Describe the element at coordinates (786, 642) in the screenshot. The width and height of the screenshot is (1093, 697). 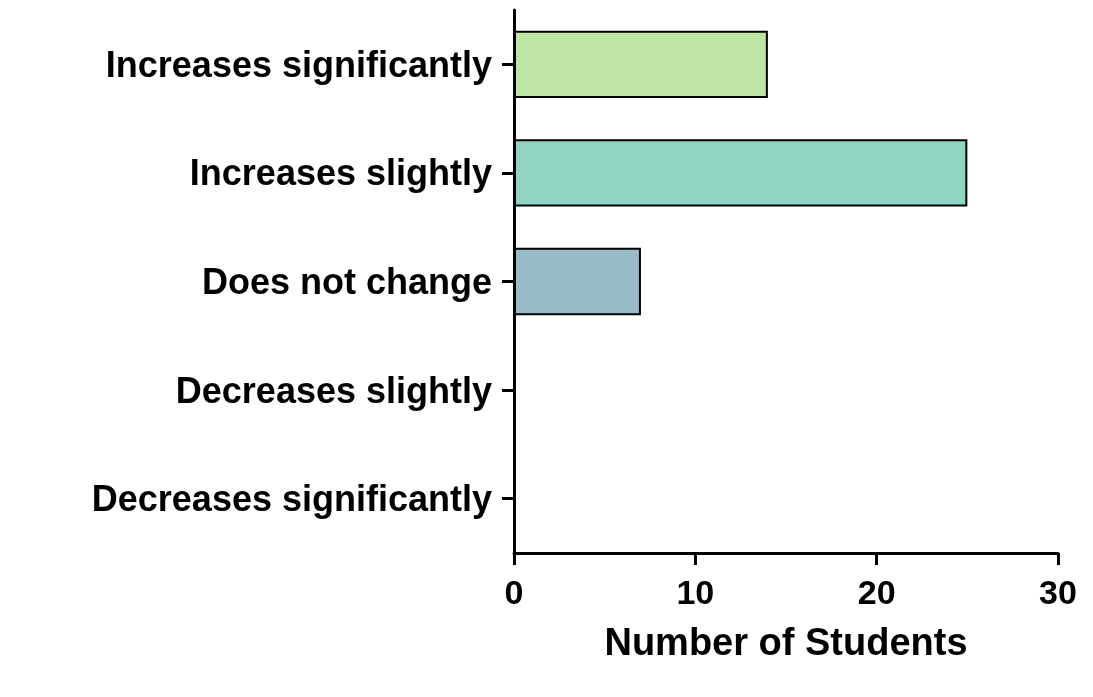
I see `x-axis-title: Number of Students` at that location.